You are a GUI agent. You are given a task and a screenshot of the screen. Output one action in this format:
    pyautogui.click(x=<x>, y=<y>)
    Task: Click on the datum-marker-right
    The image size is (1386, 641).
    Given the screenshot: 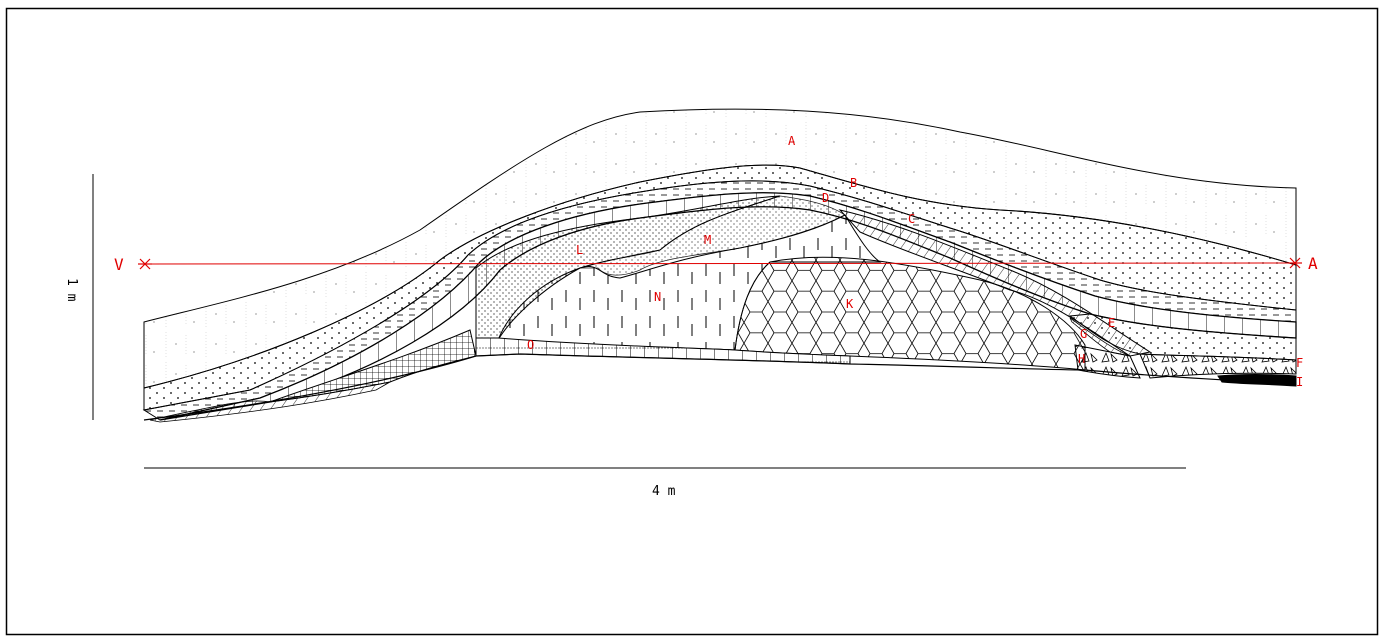 What is the action you would take?
    pyautogui.click(x=1295, y=263)
    